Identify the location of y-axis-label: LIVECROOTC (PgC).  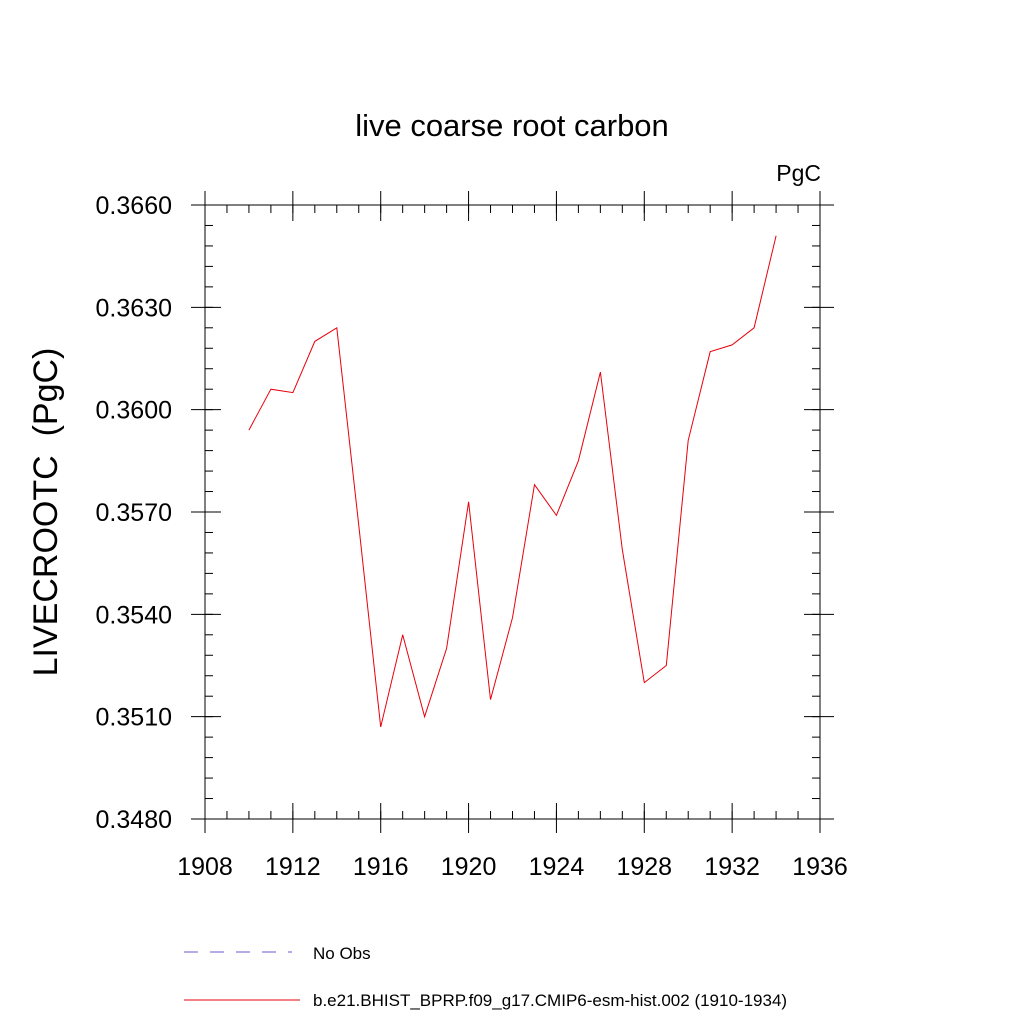
(46, 512).